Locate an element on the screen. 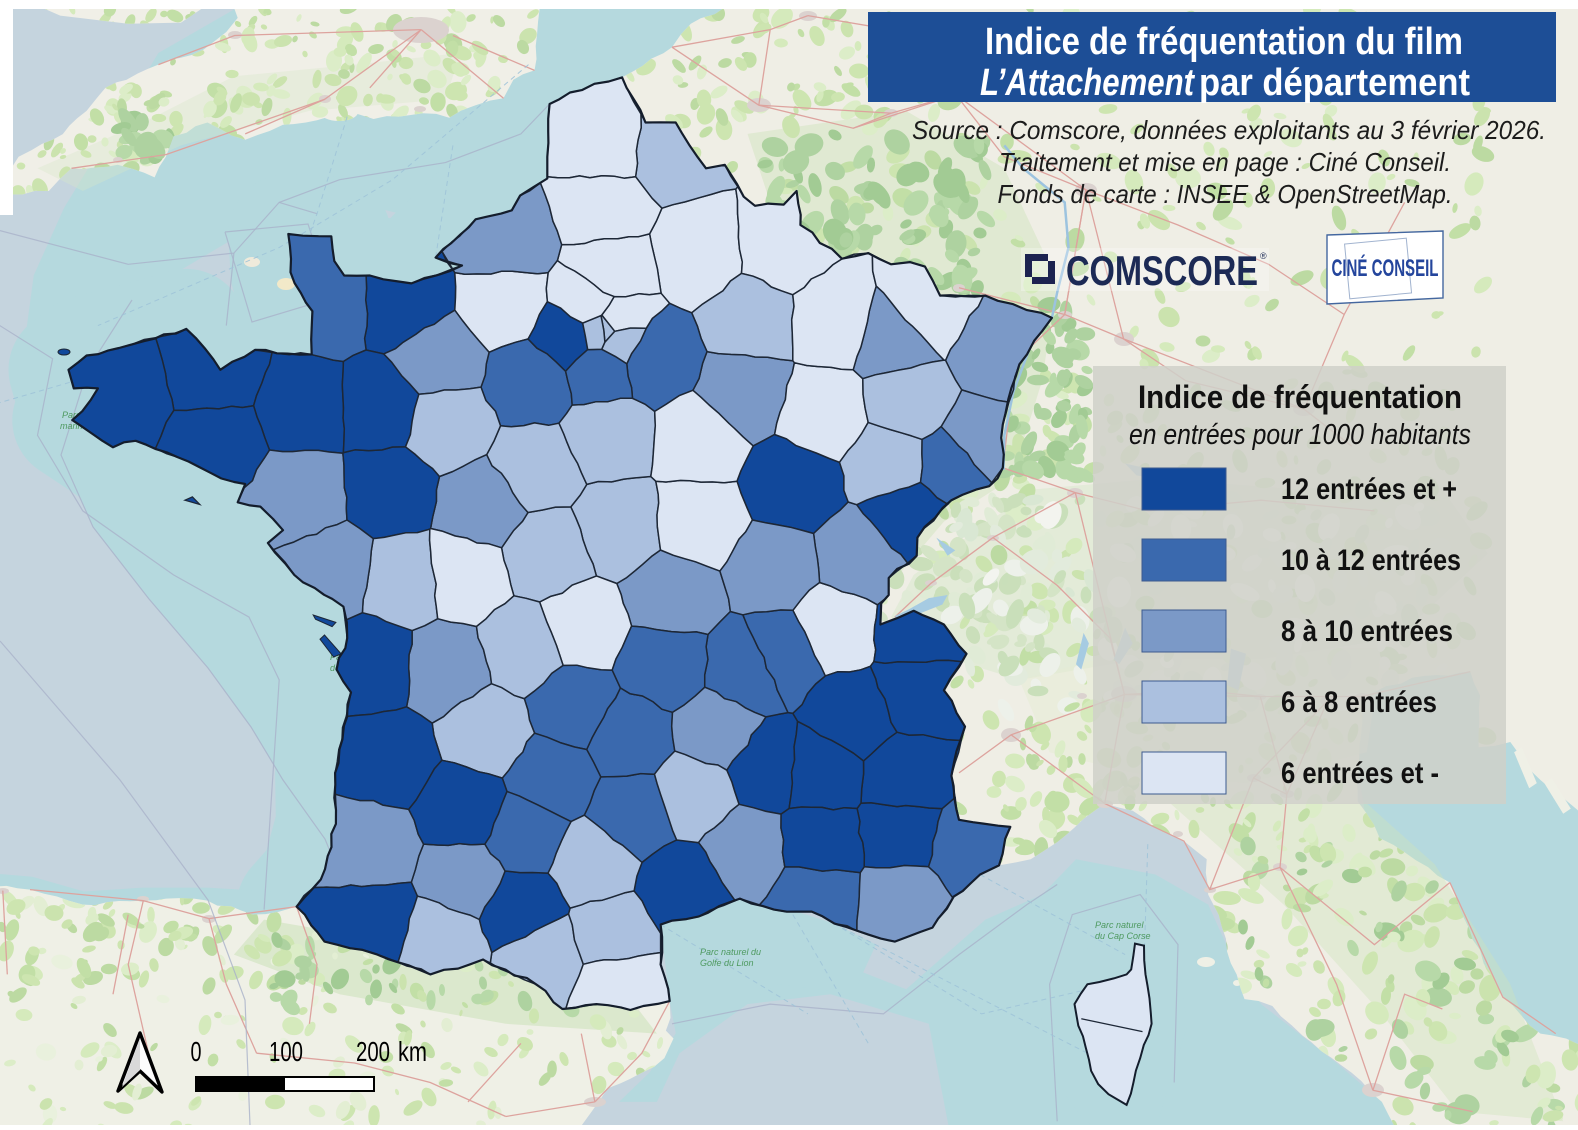  svg-text: Golfe du Lion is located at coordinates (727, 963).